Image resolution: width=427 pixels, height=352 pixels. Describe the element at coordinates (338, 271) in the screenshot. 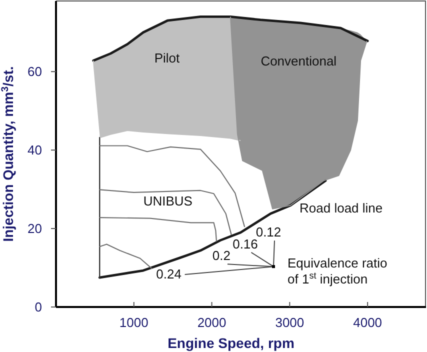

I see `annotation: Equivalence ratio of 1$^{st}$ injection` at that location.